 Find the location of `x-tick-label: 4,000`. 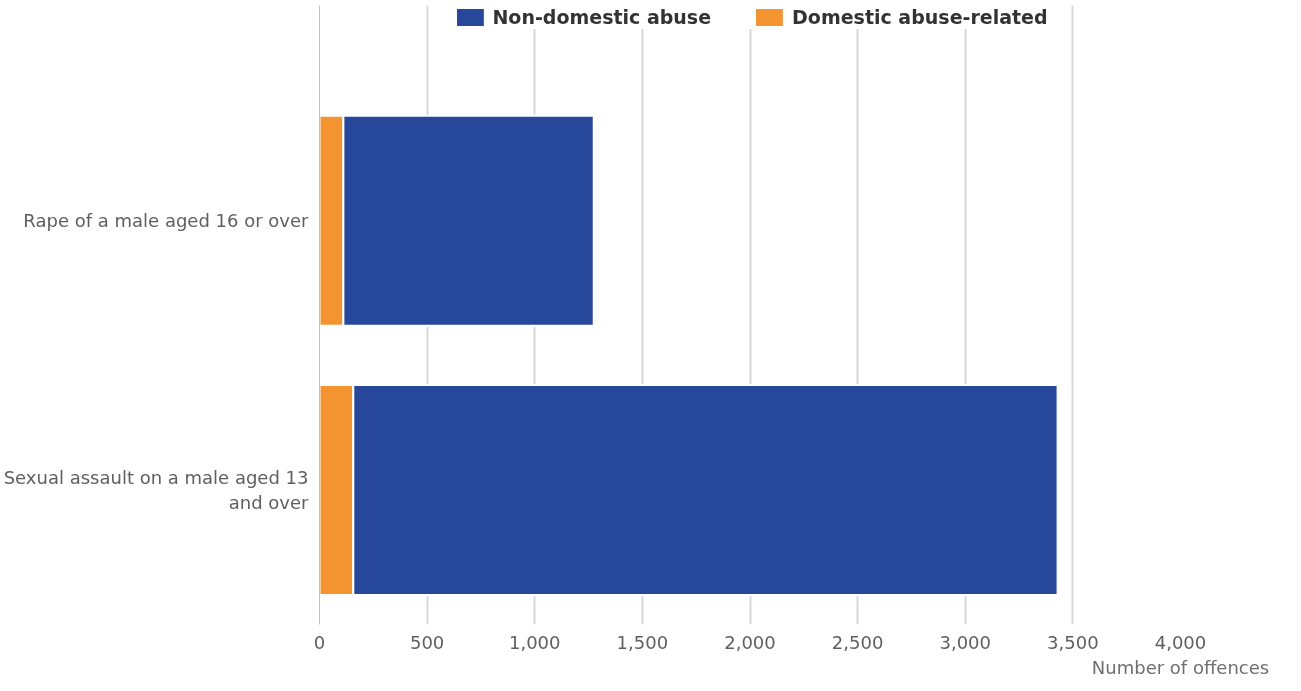

x-tick-label: 4,000 is located at coordinates (1180, 642).